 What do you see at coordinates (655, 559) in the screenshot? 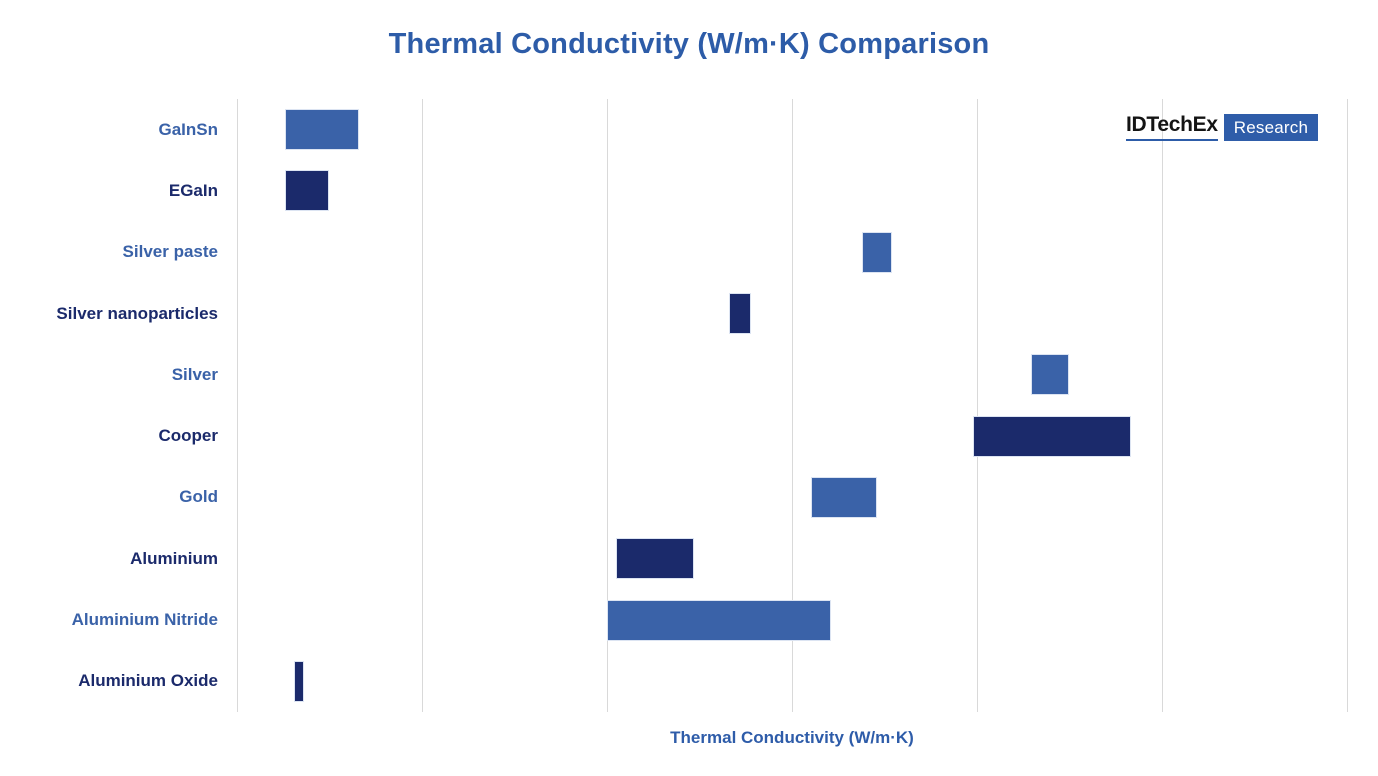
I see `range-bar-aluminium` at bounding box center [655, 559].